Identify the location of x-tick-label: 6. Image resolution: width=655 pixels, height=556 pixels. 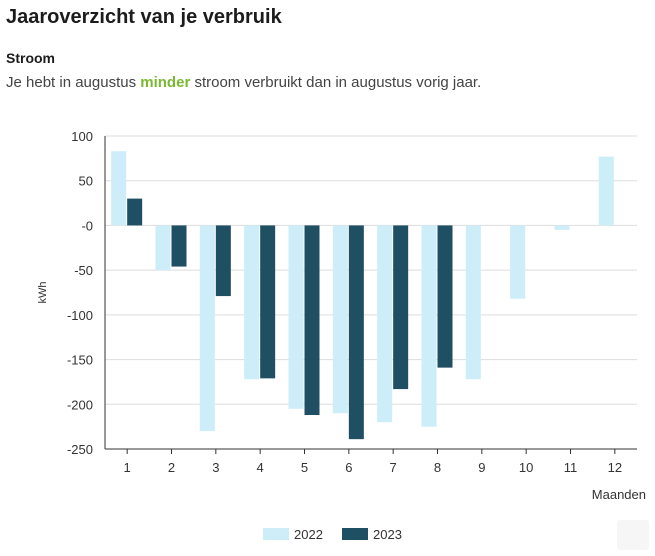
(348, 467).